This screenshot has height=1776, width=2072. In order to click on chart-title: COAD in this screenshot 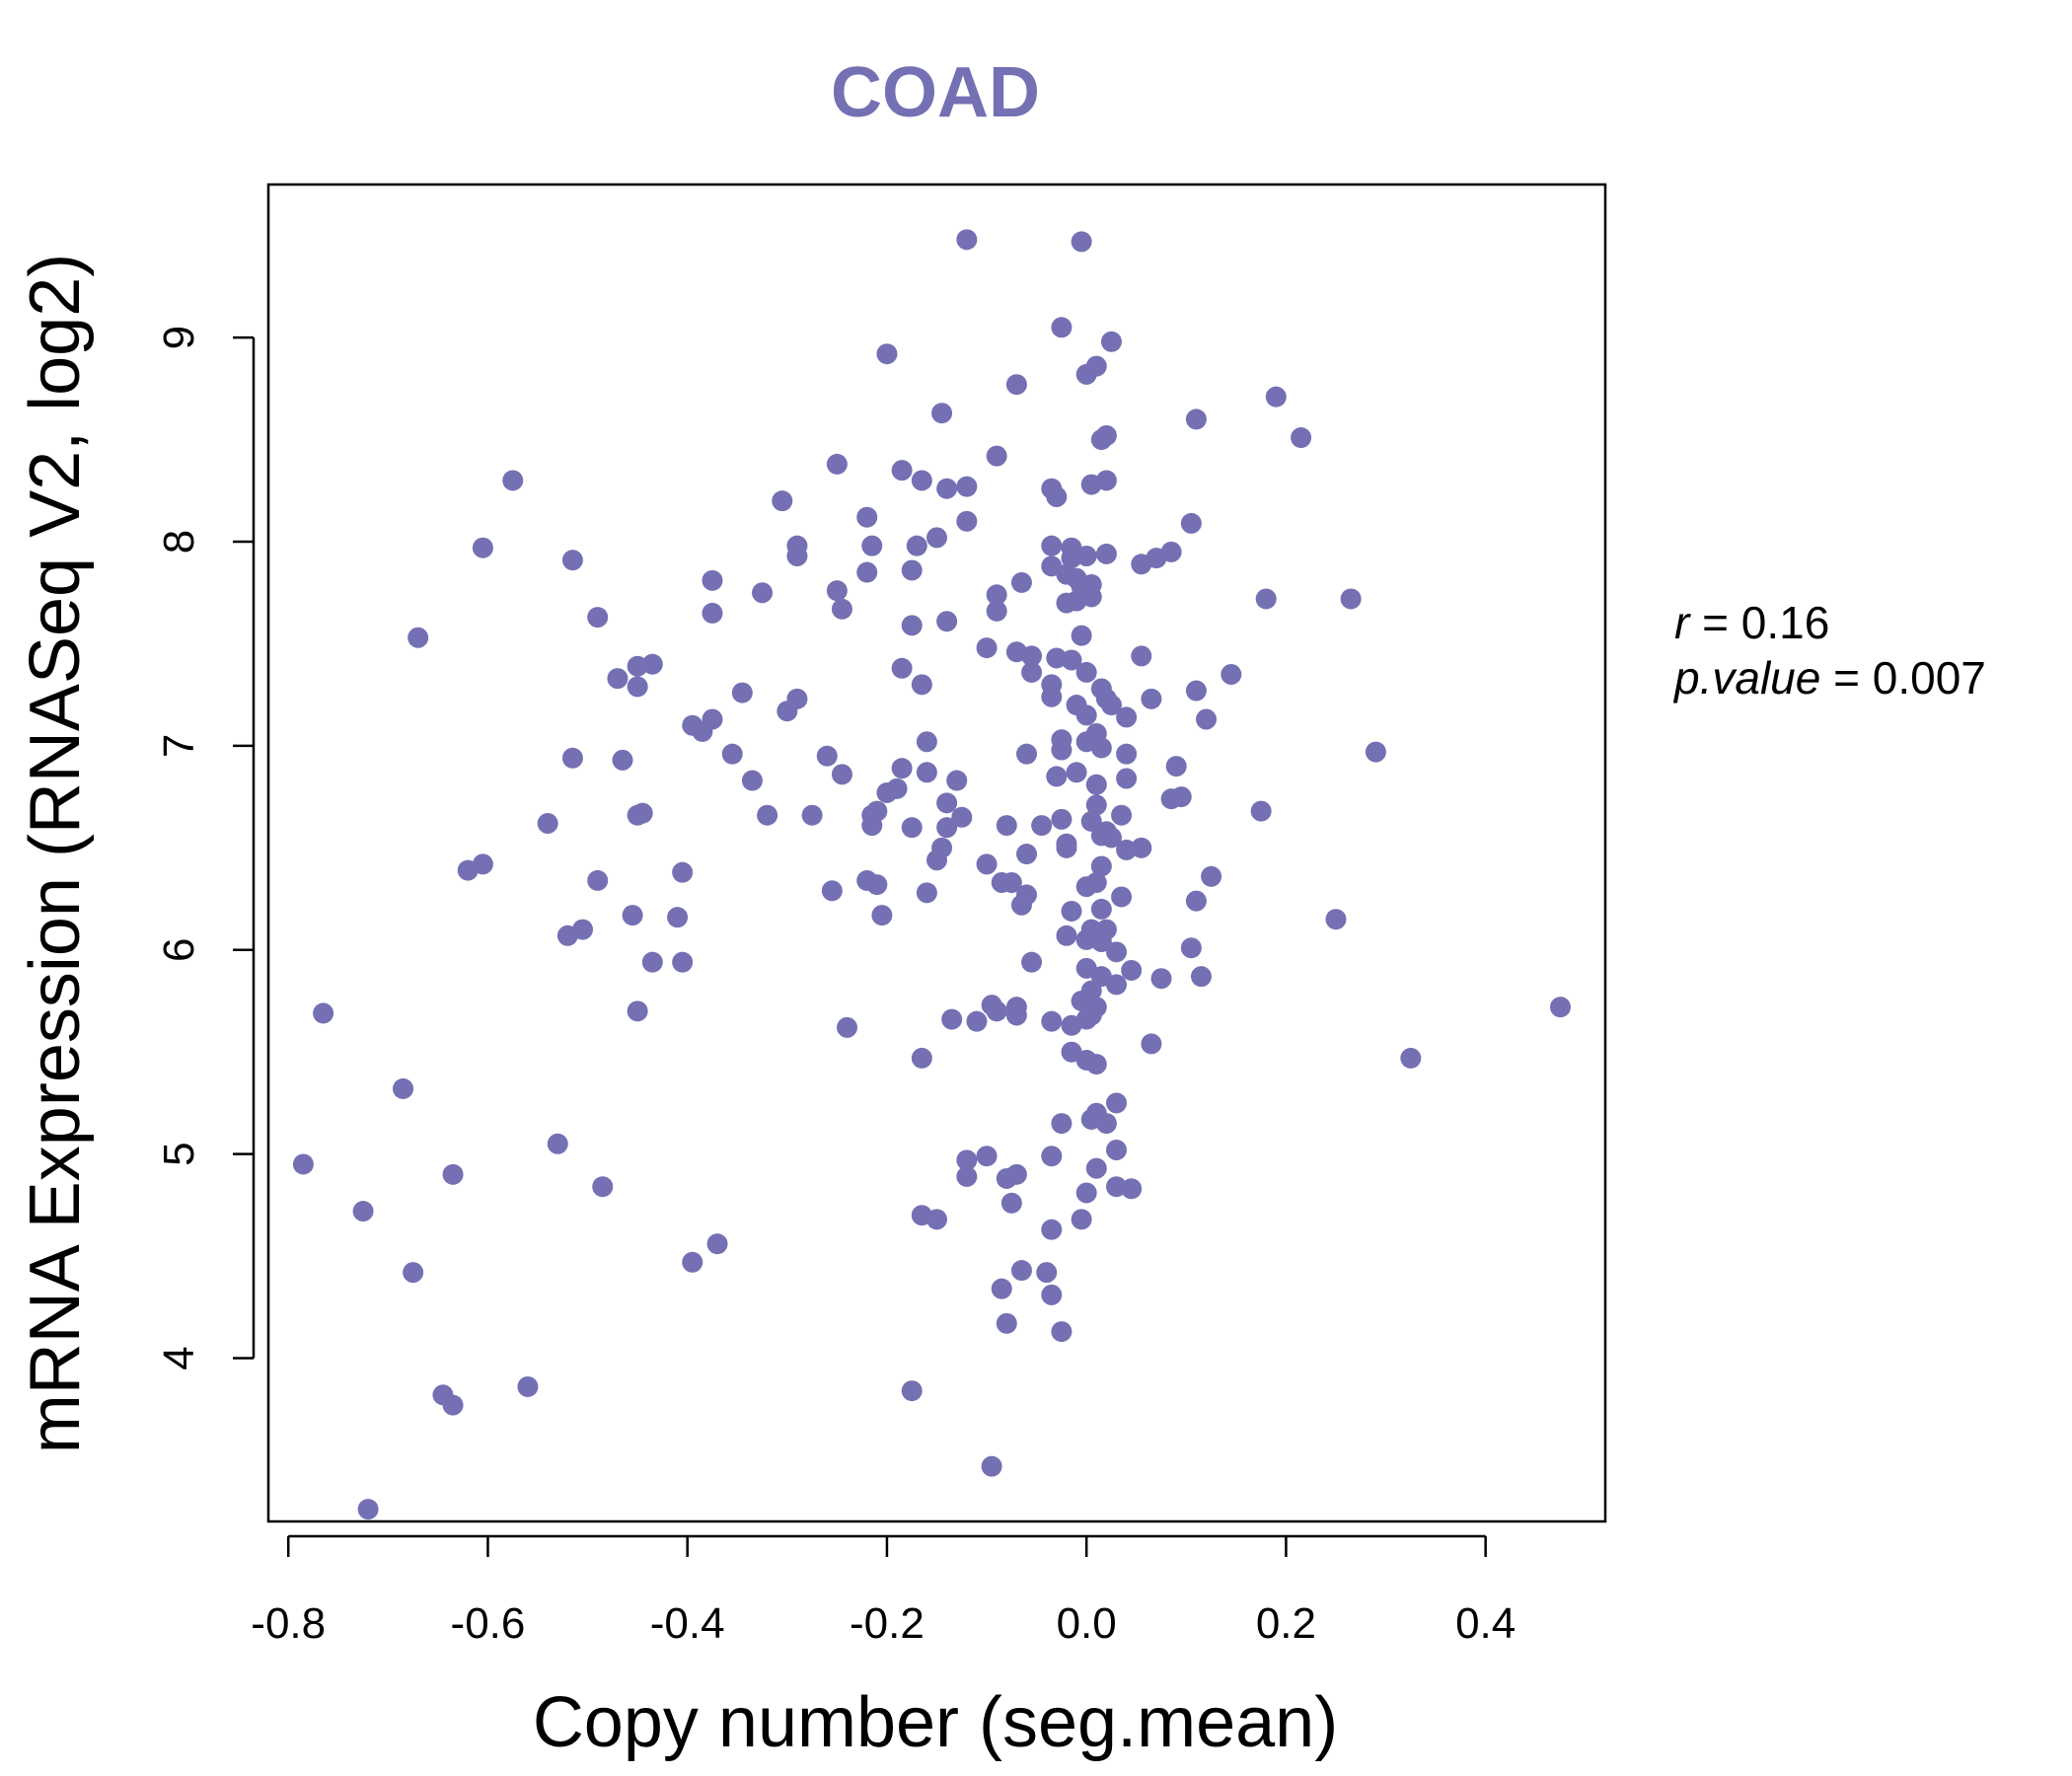, I will do `click(936, 93)`.